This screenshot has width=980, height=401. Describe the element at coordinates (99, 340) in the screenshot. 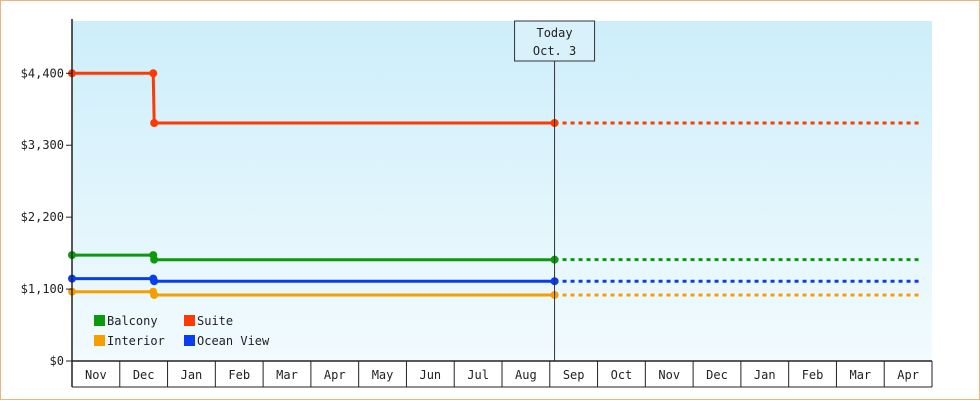

I see `legend-swatch-interior` at that location.